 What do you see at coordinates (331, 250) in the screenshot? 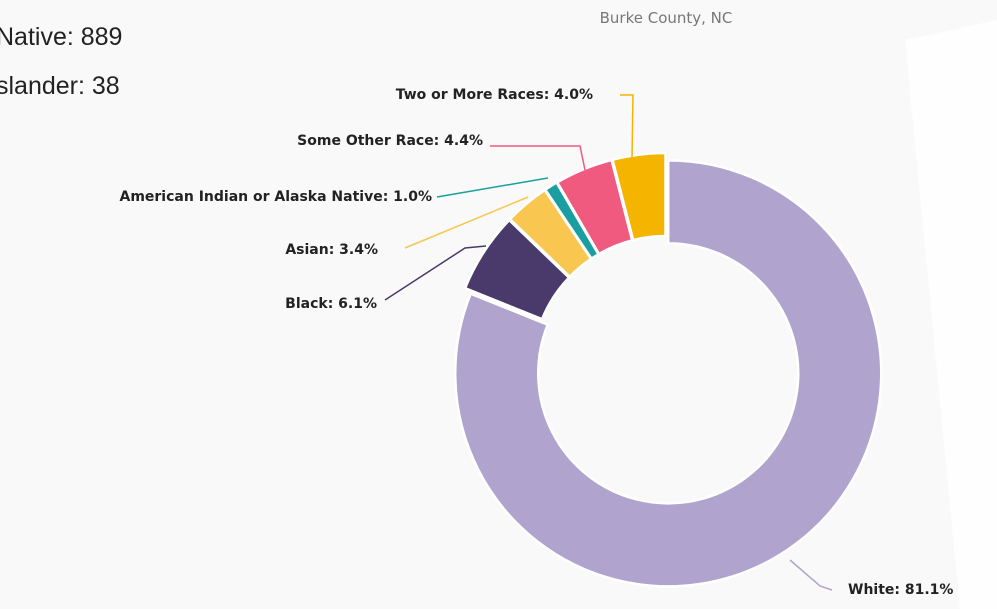
I see `data-label: Asian: 3.4%` at bounding box center [331, 250].